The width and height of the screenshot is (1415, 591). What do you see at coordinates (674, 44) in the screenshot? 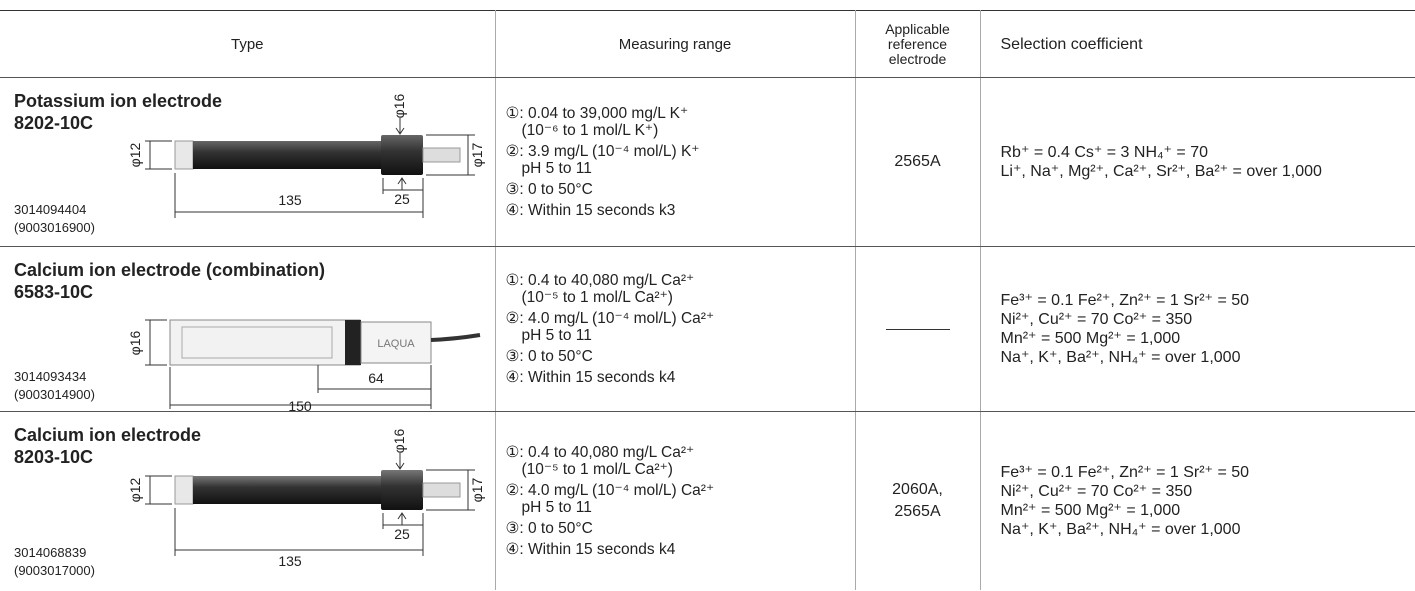
I see `header: Measuring range` at bounding box center [674, 44].